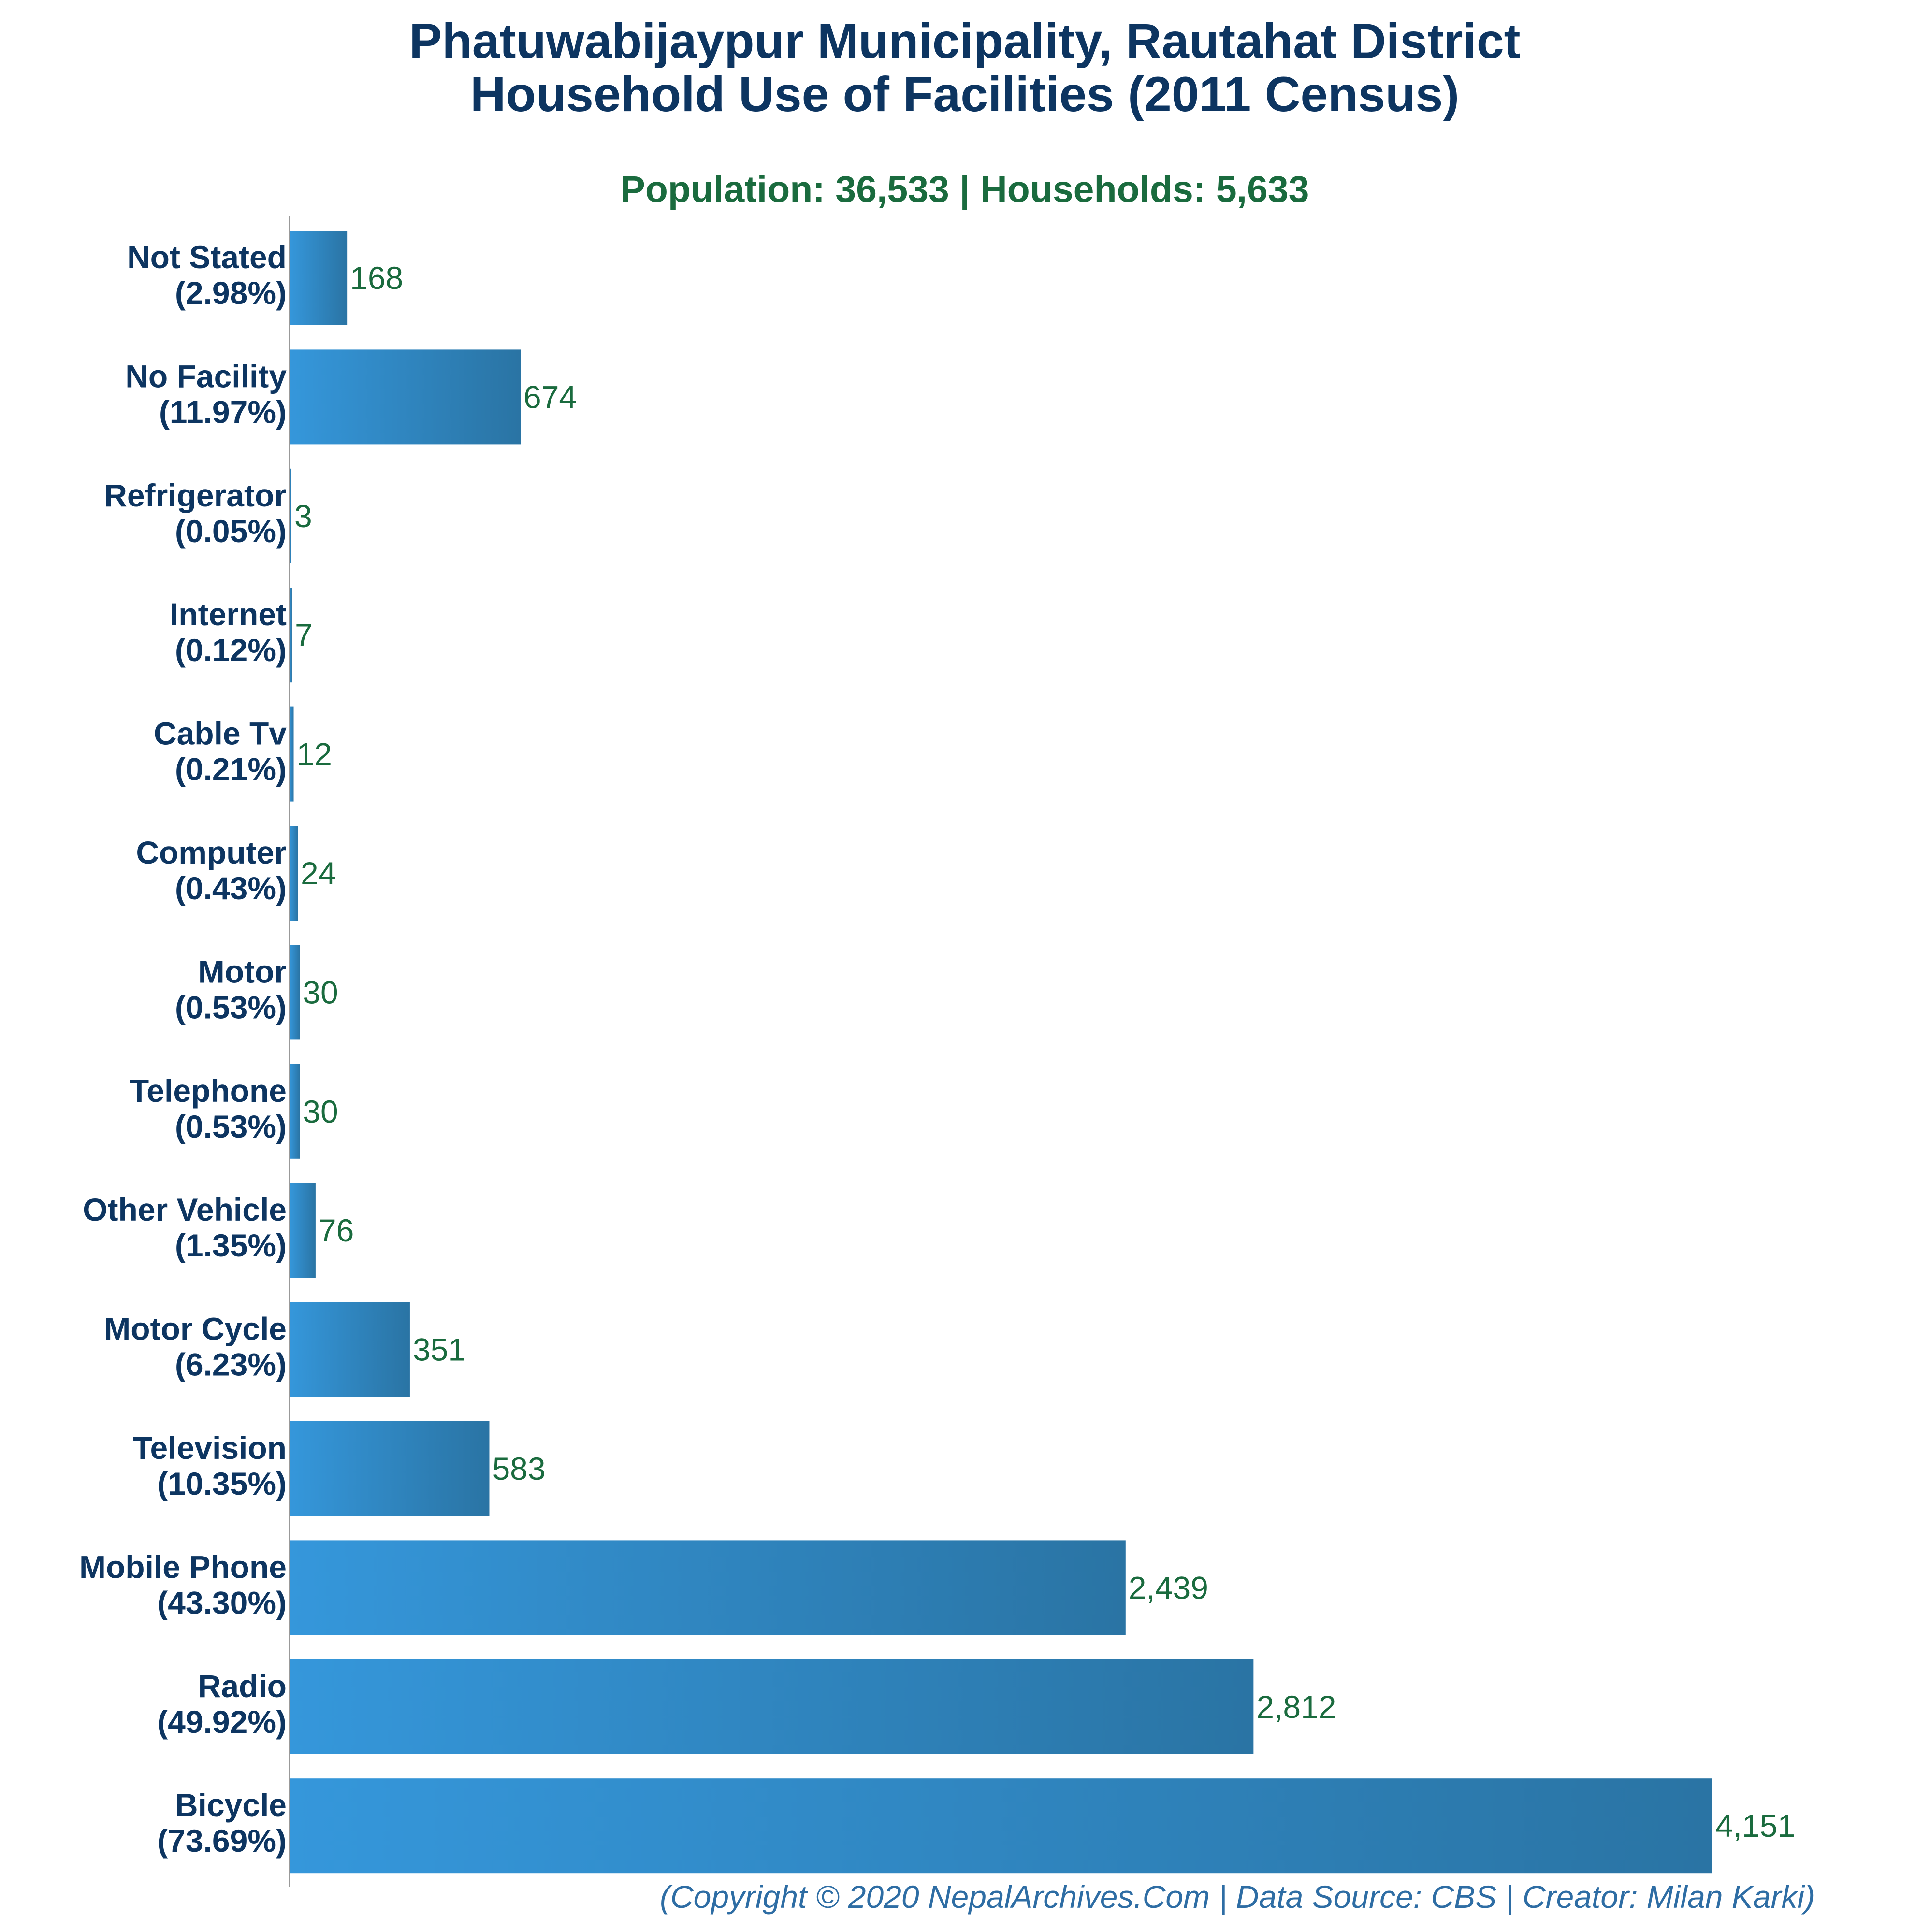 Image resolution: width=1930 pixels, height=1932 pixels. What do you see at coordinates (231, 650) in the screenshot?
I see `percent-label-internet: (0.12%)` at bounding box center [231, 650].